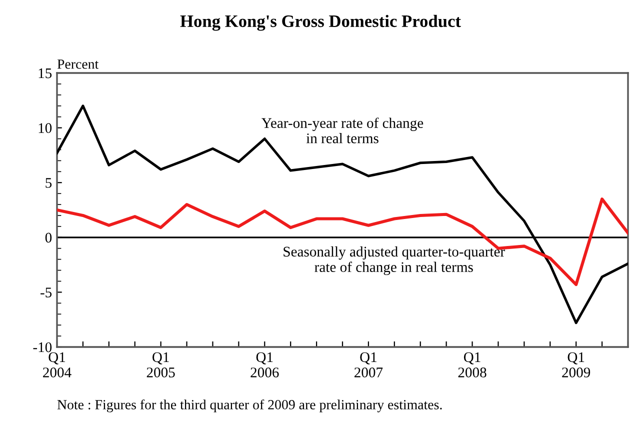  Describe the element at coordinates (45, 73) in the screenshot. I see `y-tick-label: 15` at that location.